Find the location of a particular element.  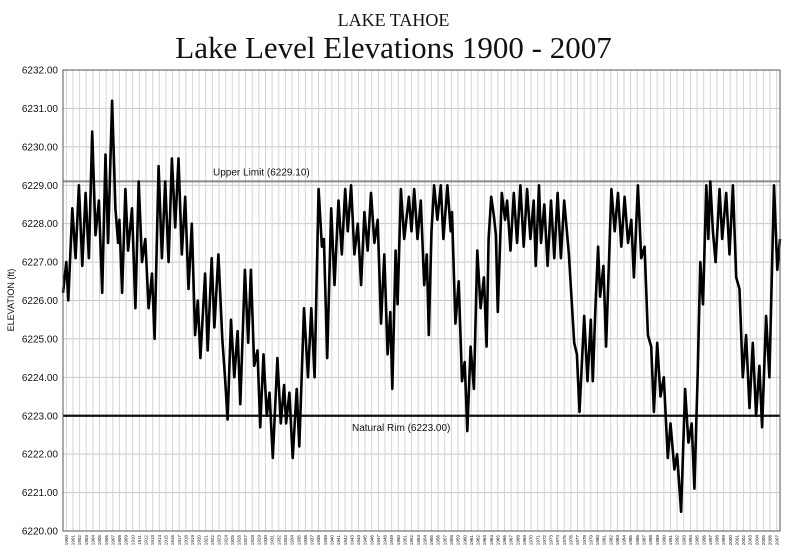

x-tick-label: 1944 is located at coordinates (358, 540).